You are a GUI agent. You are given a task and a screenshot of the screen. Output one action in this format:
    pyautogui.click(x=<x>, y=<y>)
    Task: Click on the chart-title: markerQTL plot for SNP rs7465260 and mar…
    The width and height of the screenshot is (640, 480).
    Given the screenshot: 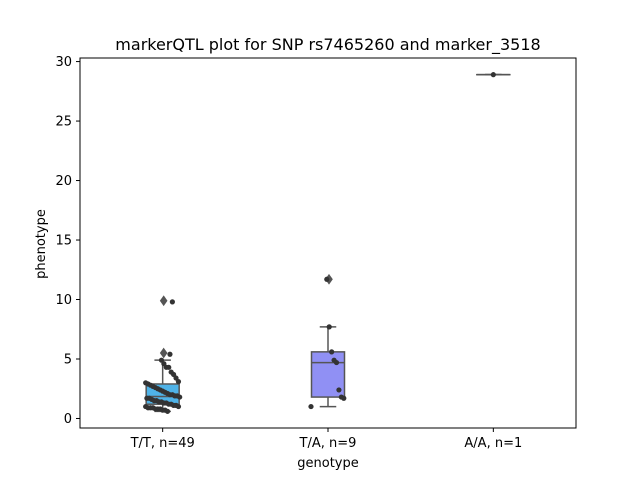 What is the action you would take?
    pyautogui.click(x=327, y=45)
    